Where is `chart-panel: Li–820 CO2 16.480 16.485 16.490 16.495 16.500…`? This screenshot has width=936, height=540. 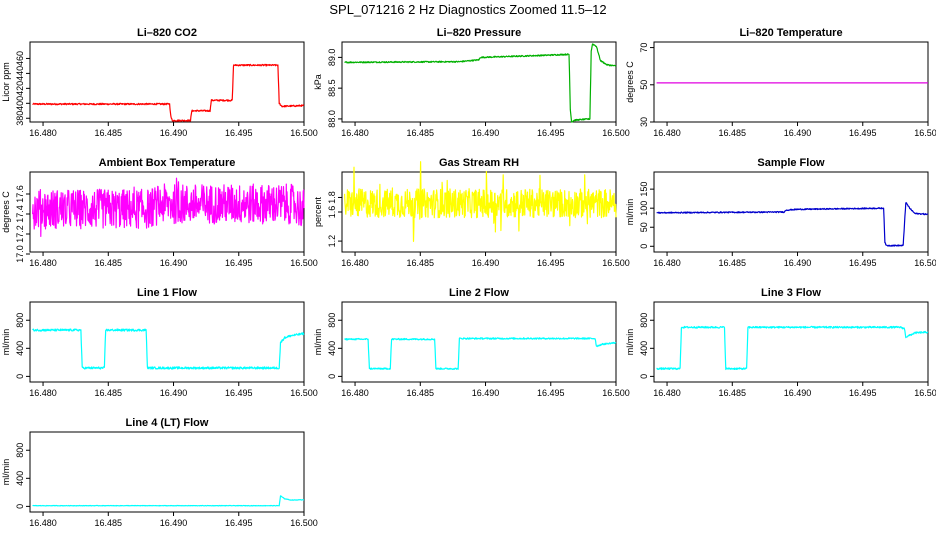 chart-panel: Li–820 CO2 16.480 16.485 16.490 16.495 16.500… is located at coordinates (159, 69).